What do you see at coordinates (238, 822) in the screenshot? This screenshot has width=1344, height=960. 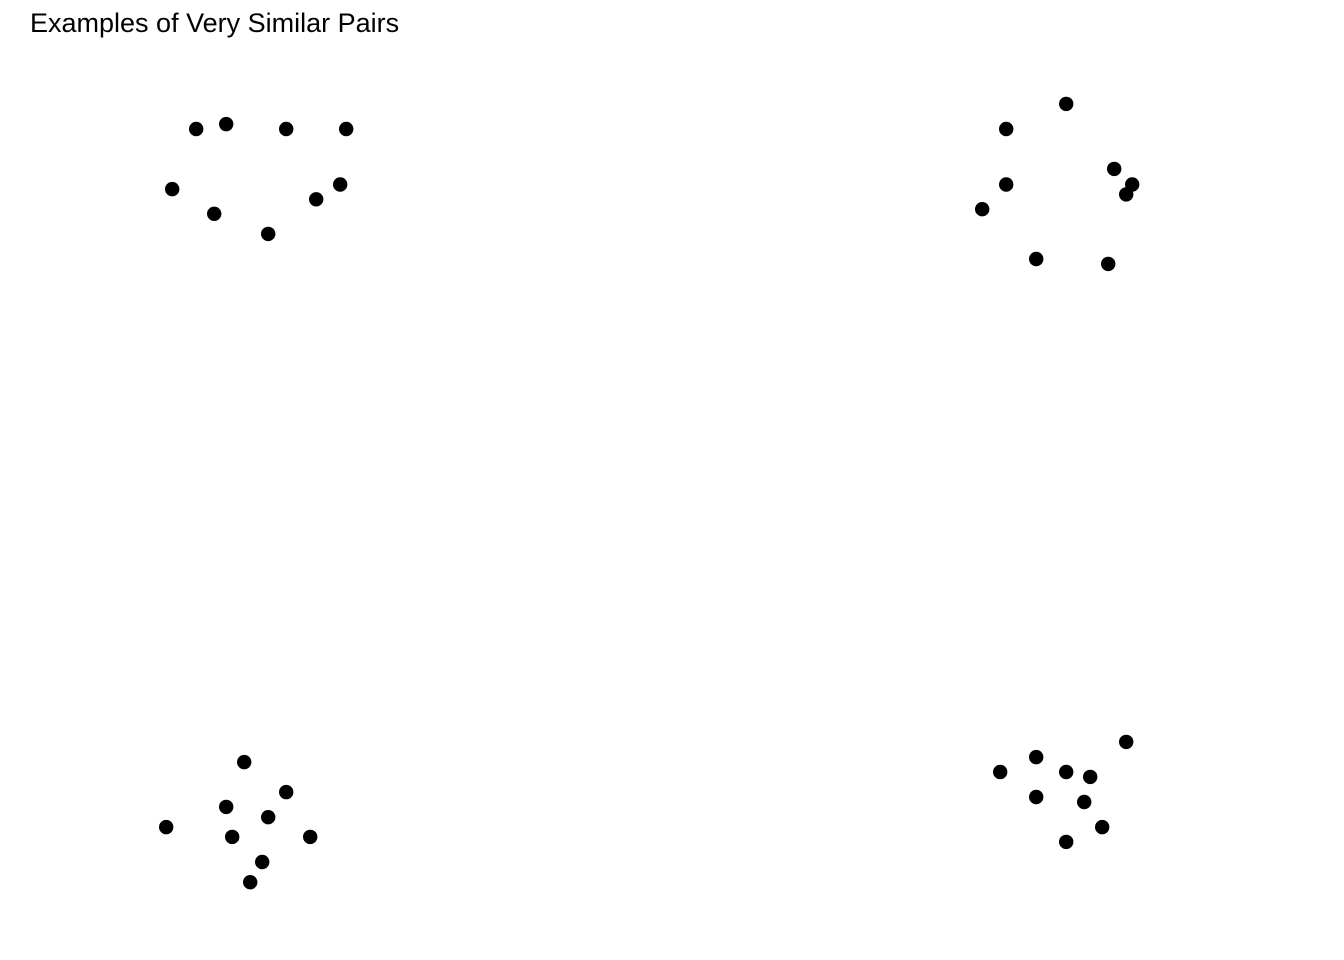 I see `scatter-panel-bottom-left` at bounding box center [238, 822].